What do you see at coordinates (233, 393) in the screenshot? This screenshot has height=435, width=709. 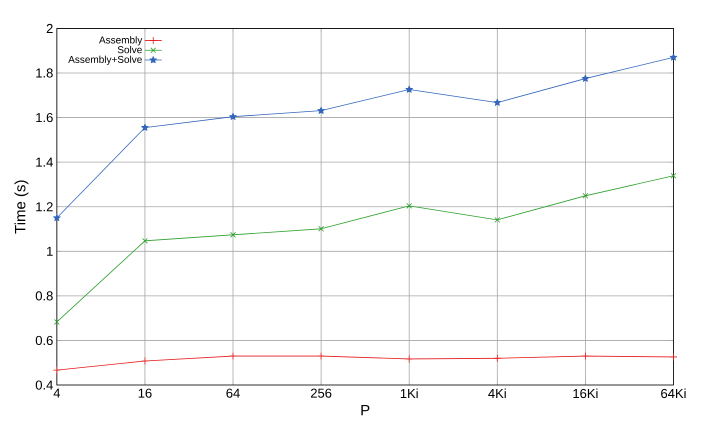 I see `x-tick-label: 64` at bounding box center [233, 393].